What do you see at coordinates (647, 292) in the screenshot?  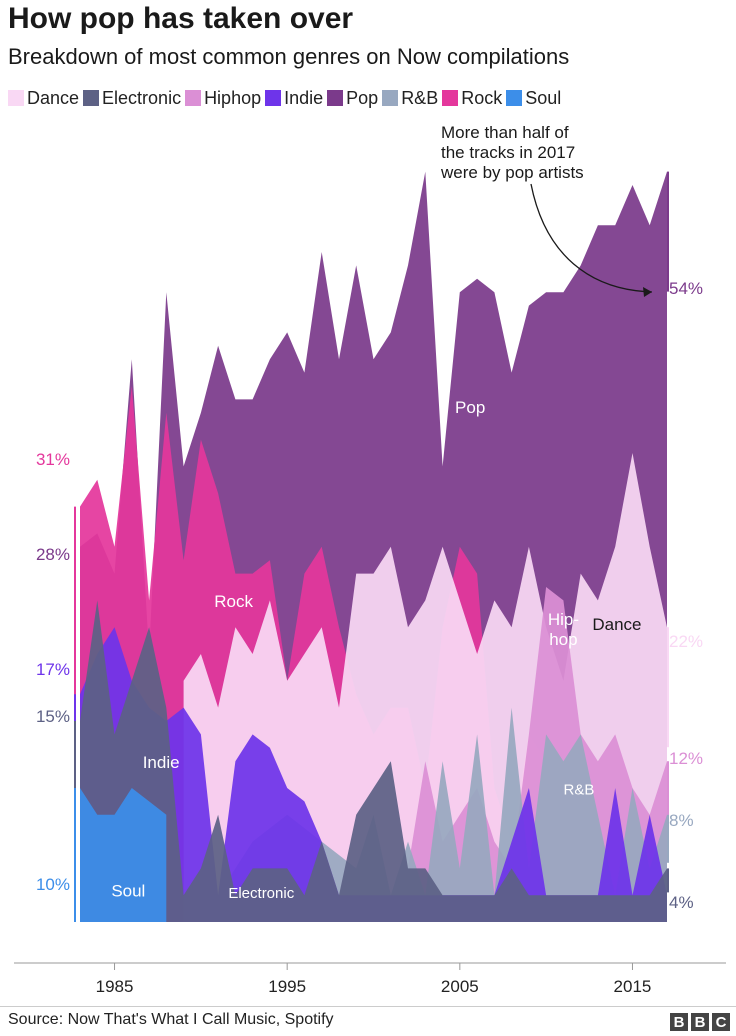 I see `annotation-arrowhead` at bounding box center [647, 292].